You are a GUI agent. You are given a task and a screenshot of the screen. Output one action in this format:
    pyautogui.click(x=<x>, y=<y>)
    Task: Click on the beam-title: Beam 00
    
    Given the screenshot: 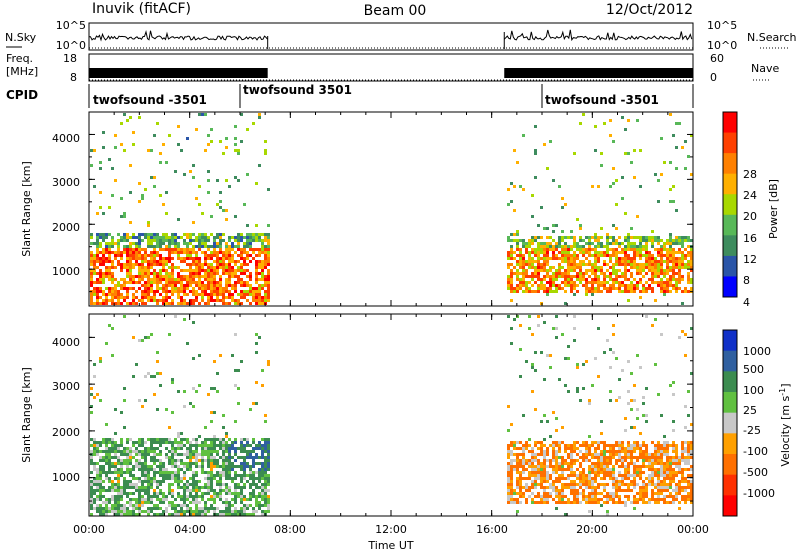 What is the action you would take?
    pyautogui.click(x=395, y=11)
    